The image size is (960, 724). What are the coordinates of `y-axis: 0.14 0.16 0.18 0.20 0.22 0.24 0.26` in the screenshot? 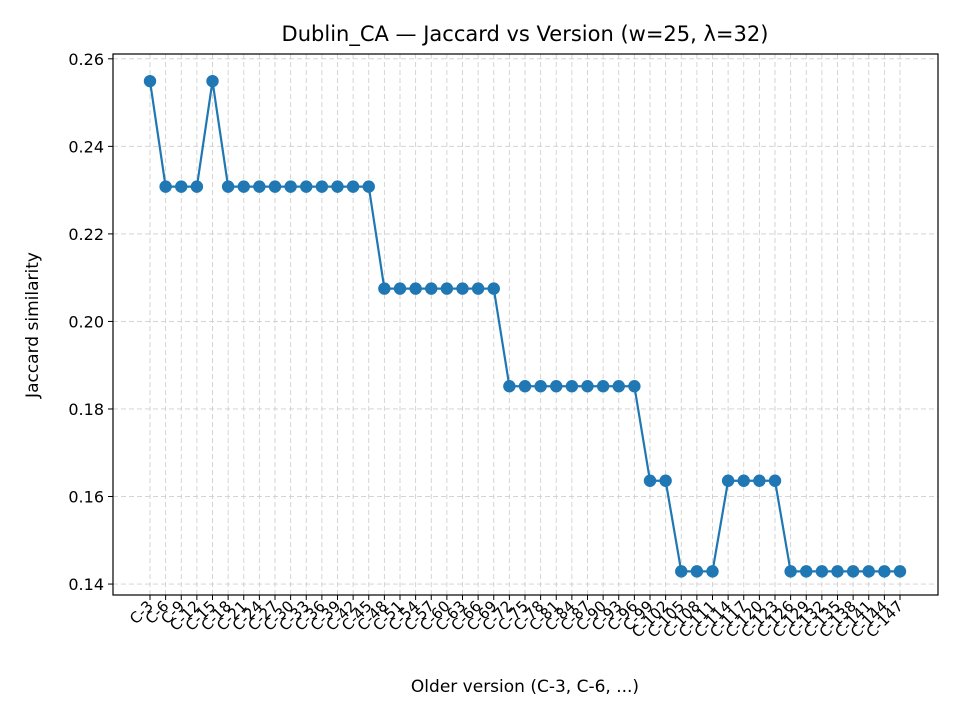 It's located at (90, 322).